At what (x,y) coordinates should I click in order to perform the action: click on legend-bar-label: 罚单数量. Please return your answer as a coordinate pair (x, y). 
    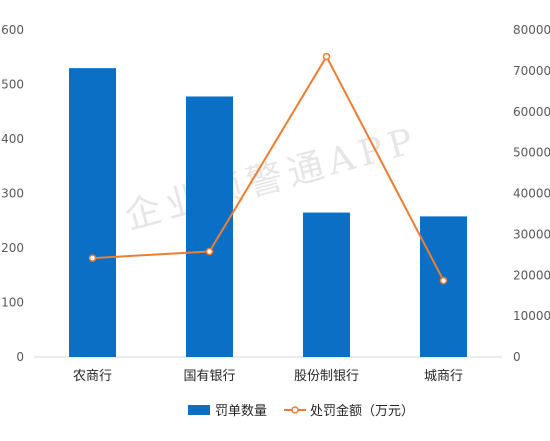
    Looking at the image, I should click on (241, 411).